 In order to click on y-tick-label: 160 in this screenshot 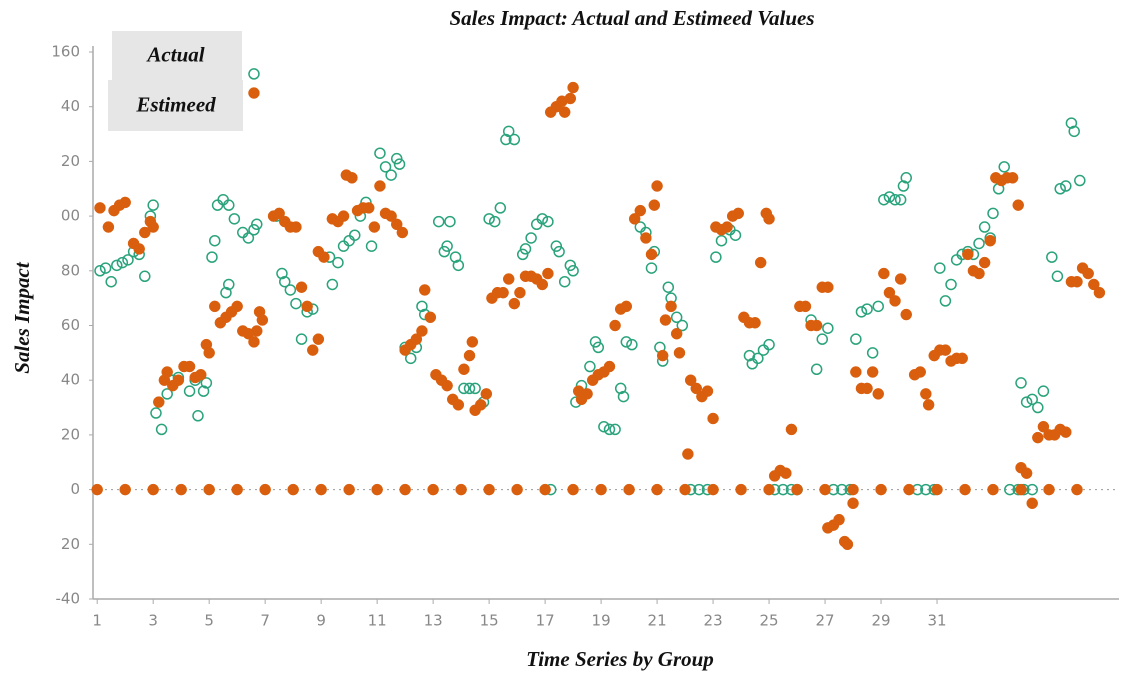, I will do `click(65, 52)`.